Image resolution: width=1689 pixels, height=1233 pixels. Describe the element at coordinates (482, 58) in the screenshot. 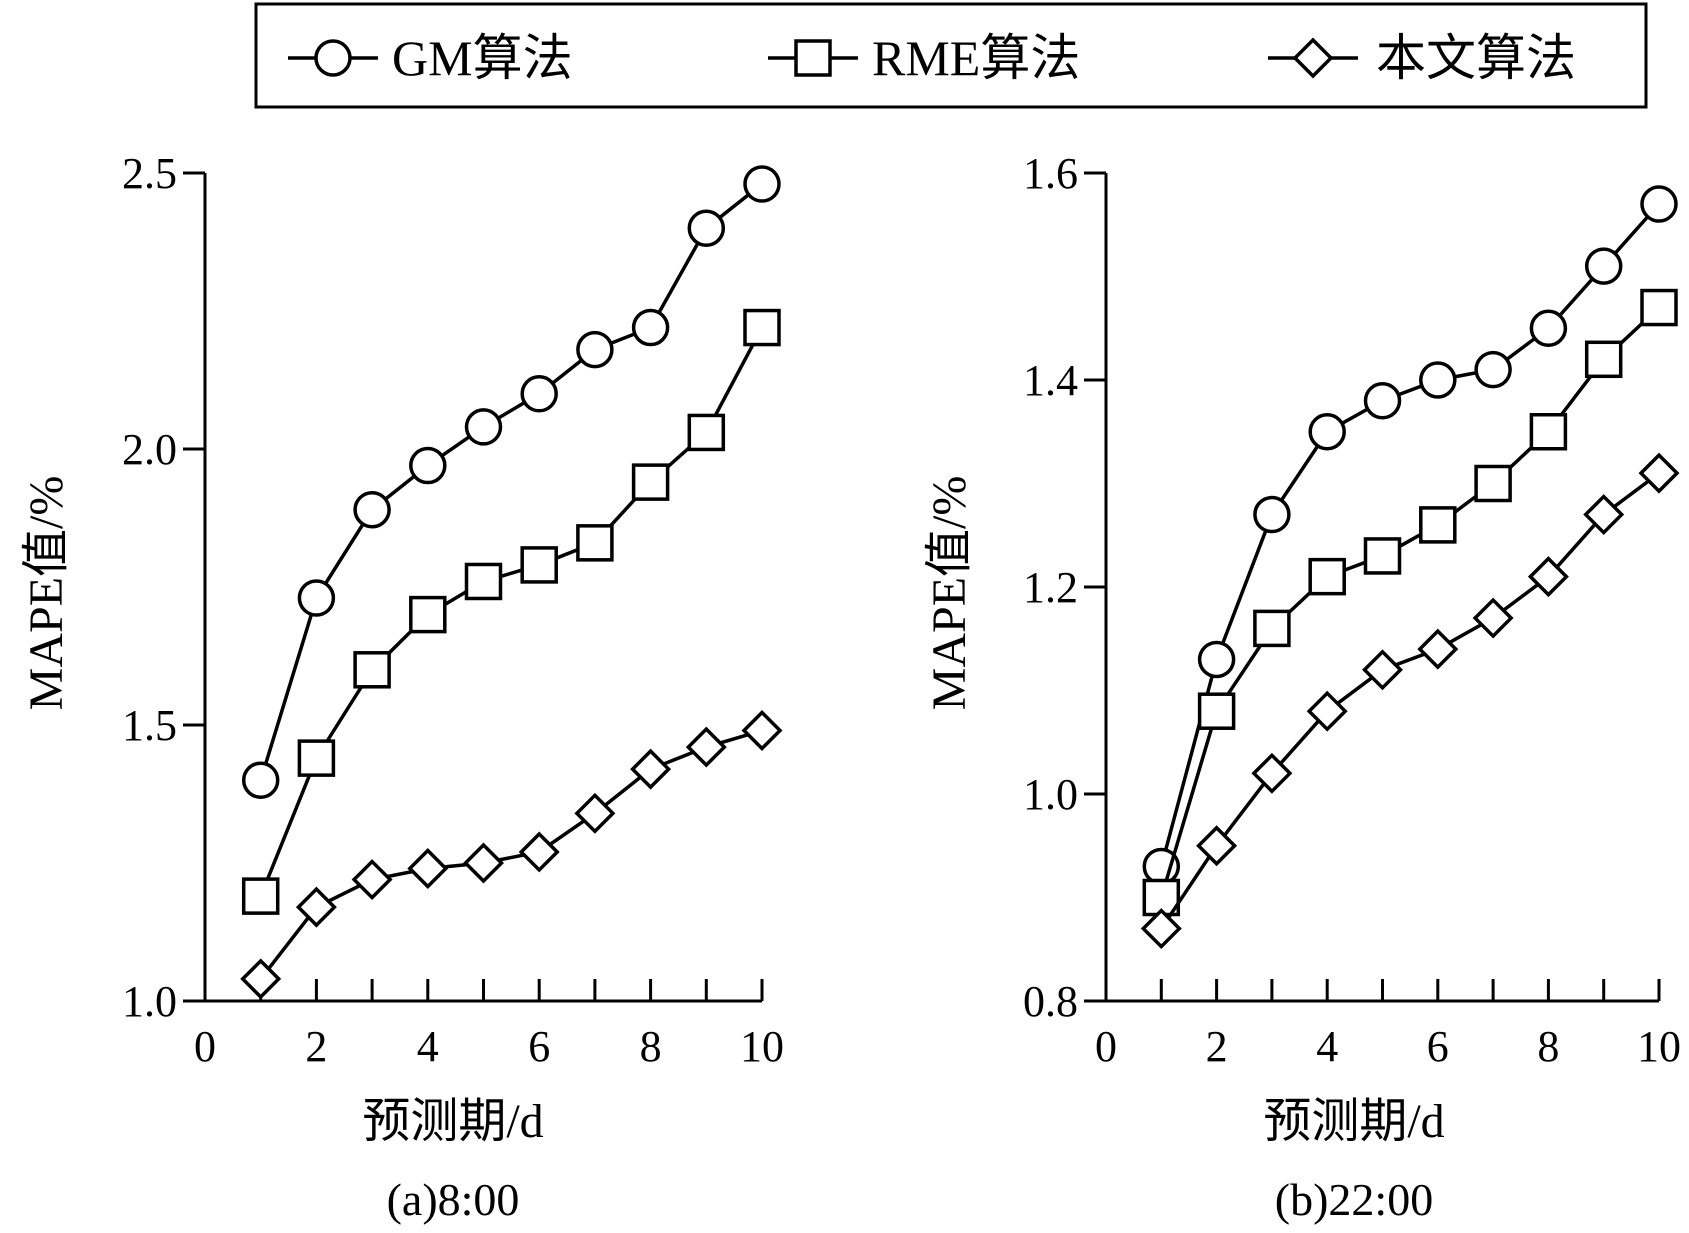

I see `legend-label: GM算法` at that location.